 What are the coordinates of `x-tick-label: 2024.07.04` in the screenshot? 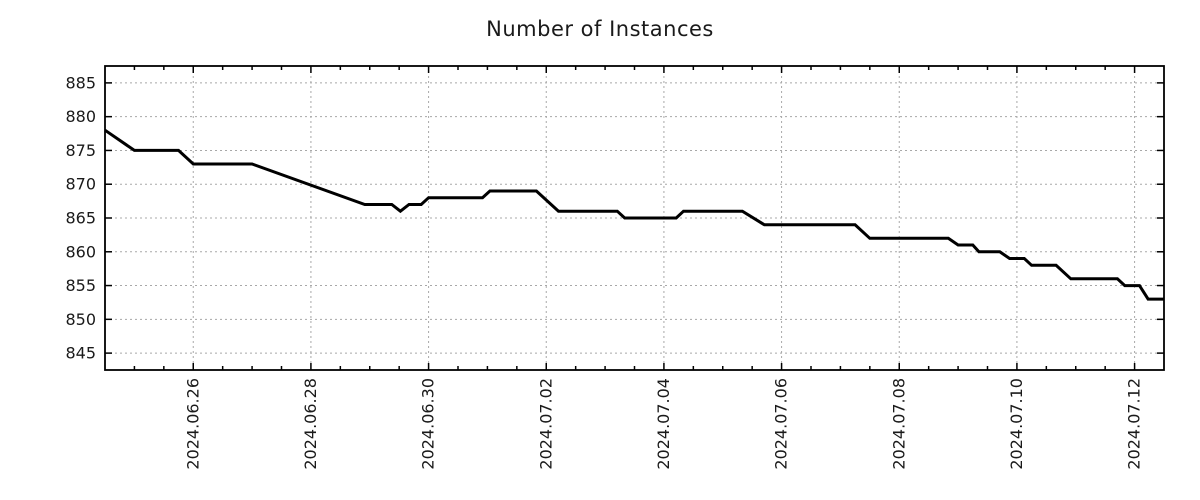 It's located at (663, 424).